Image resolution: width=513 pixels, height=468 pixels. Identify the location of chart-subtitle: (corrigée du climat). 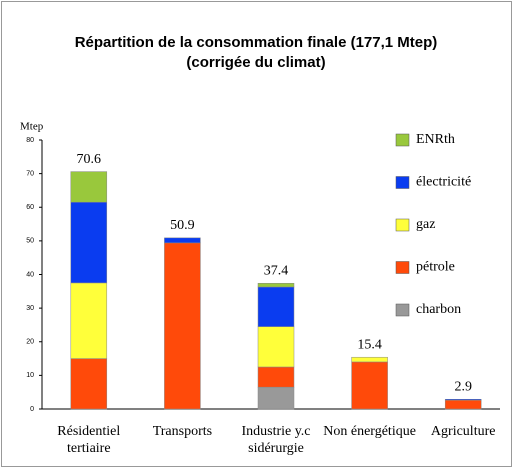
(255, 62).